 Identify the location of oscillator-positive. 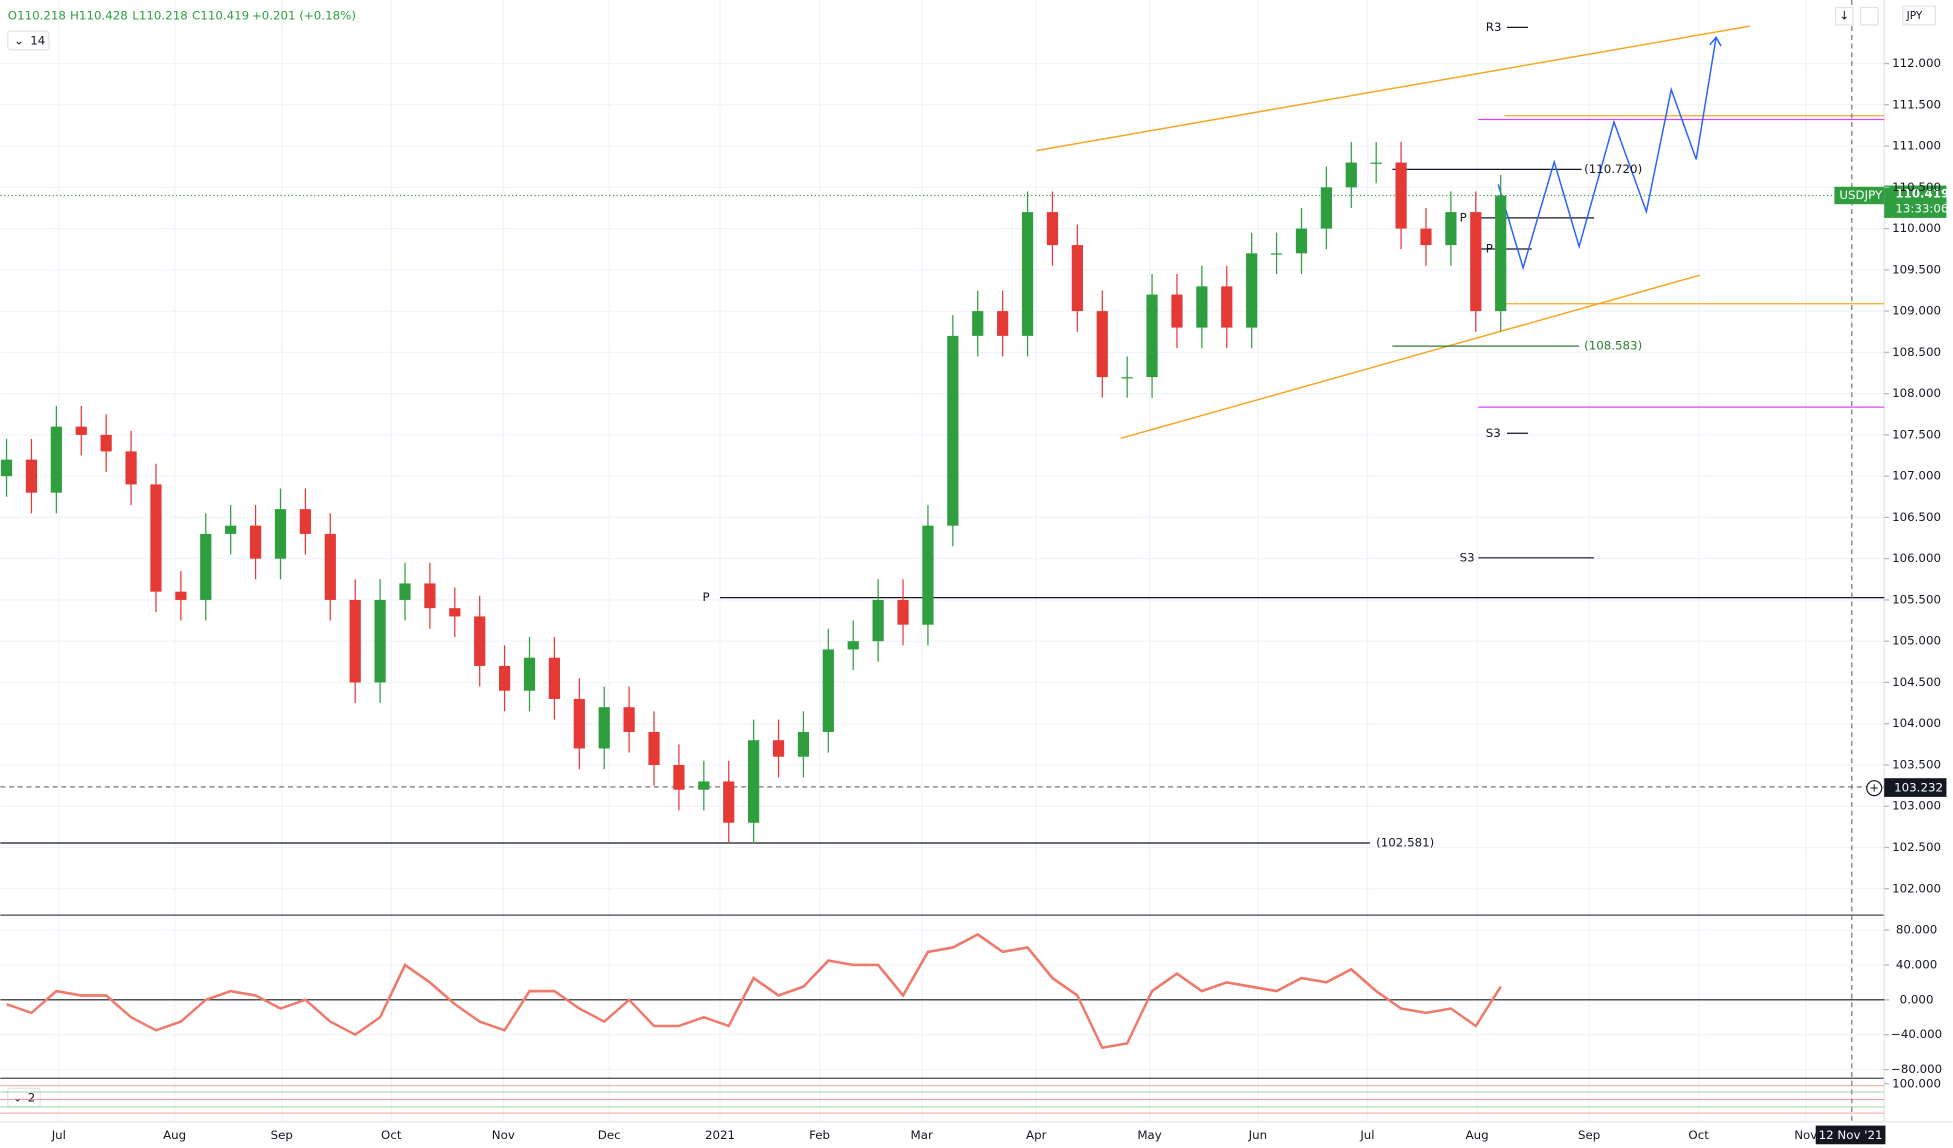
(753, 966).